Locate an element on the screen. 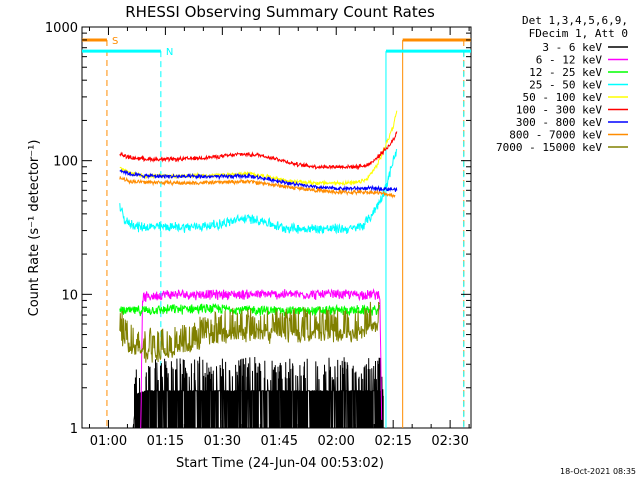 Image resolution: width=640 pixels, height=480 pixels. series-line-800to7000keV-kev is located at coordinates (257, 187).